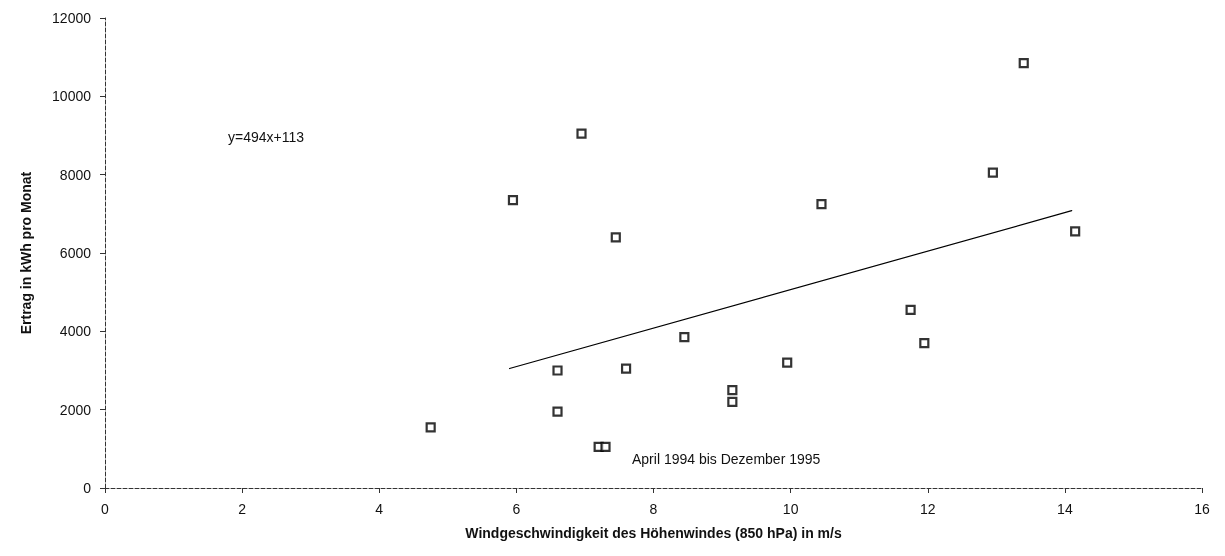 The width and height of the screenshot is (1225, 556). What do you see at coordinates (927, 509) in the screenshot?
I see `x-tick-label: 12` at bounding box center [927, 509].